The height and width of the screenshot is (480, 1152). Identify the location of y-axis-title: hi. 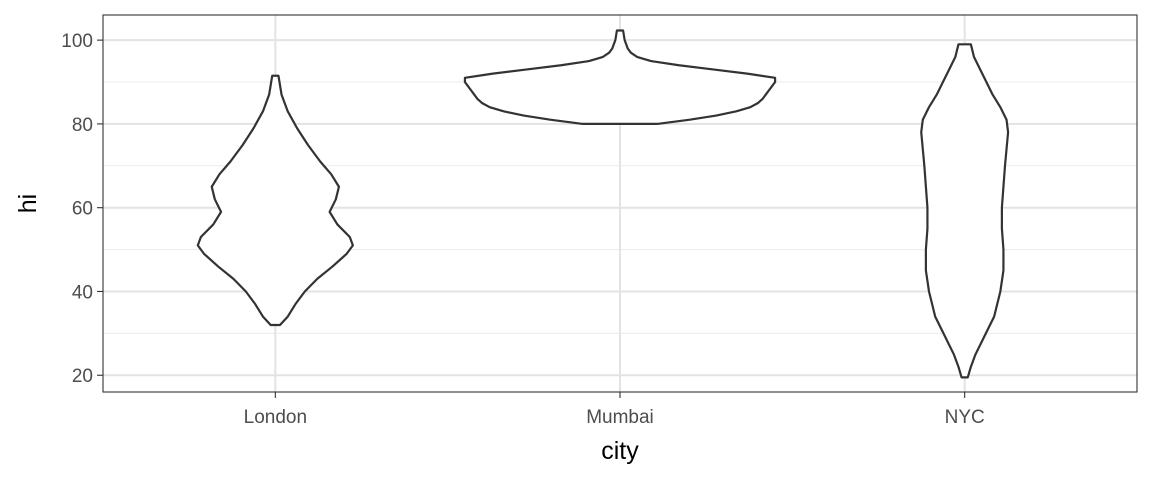
(28, 203).